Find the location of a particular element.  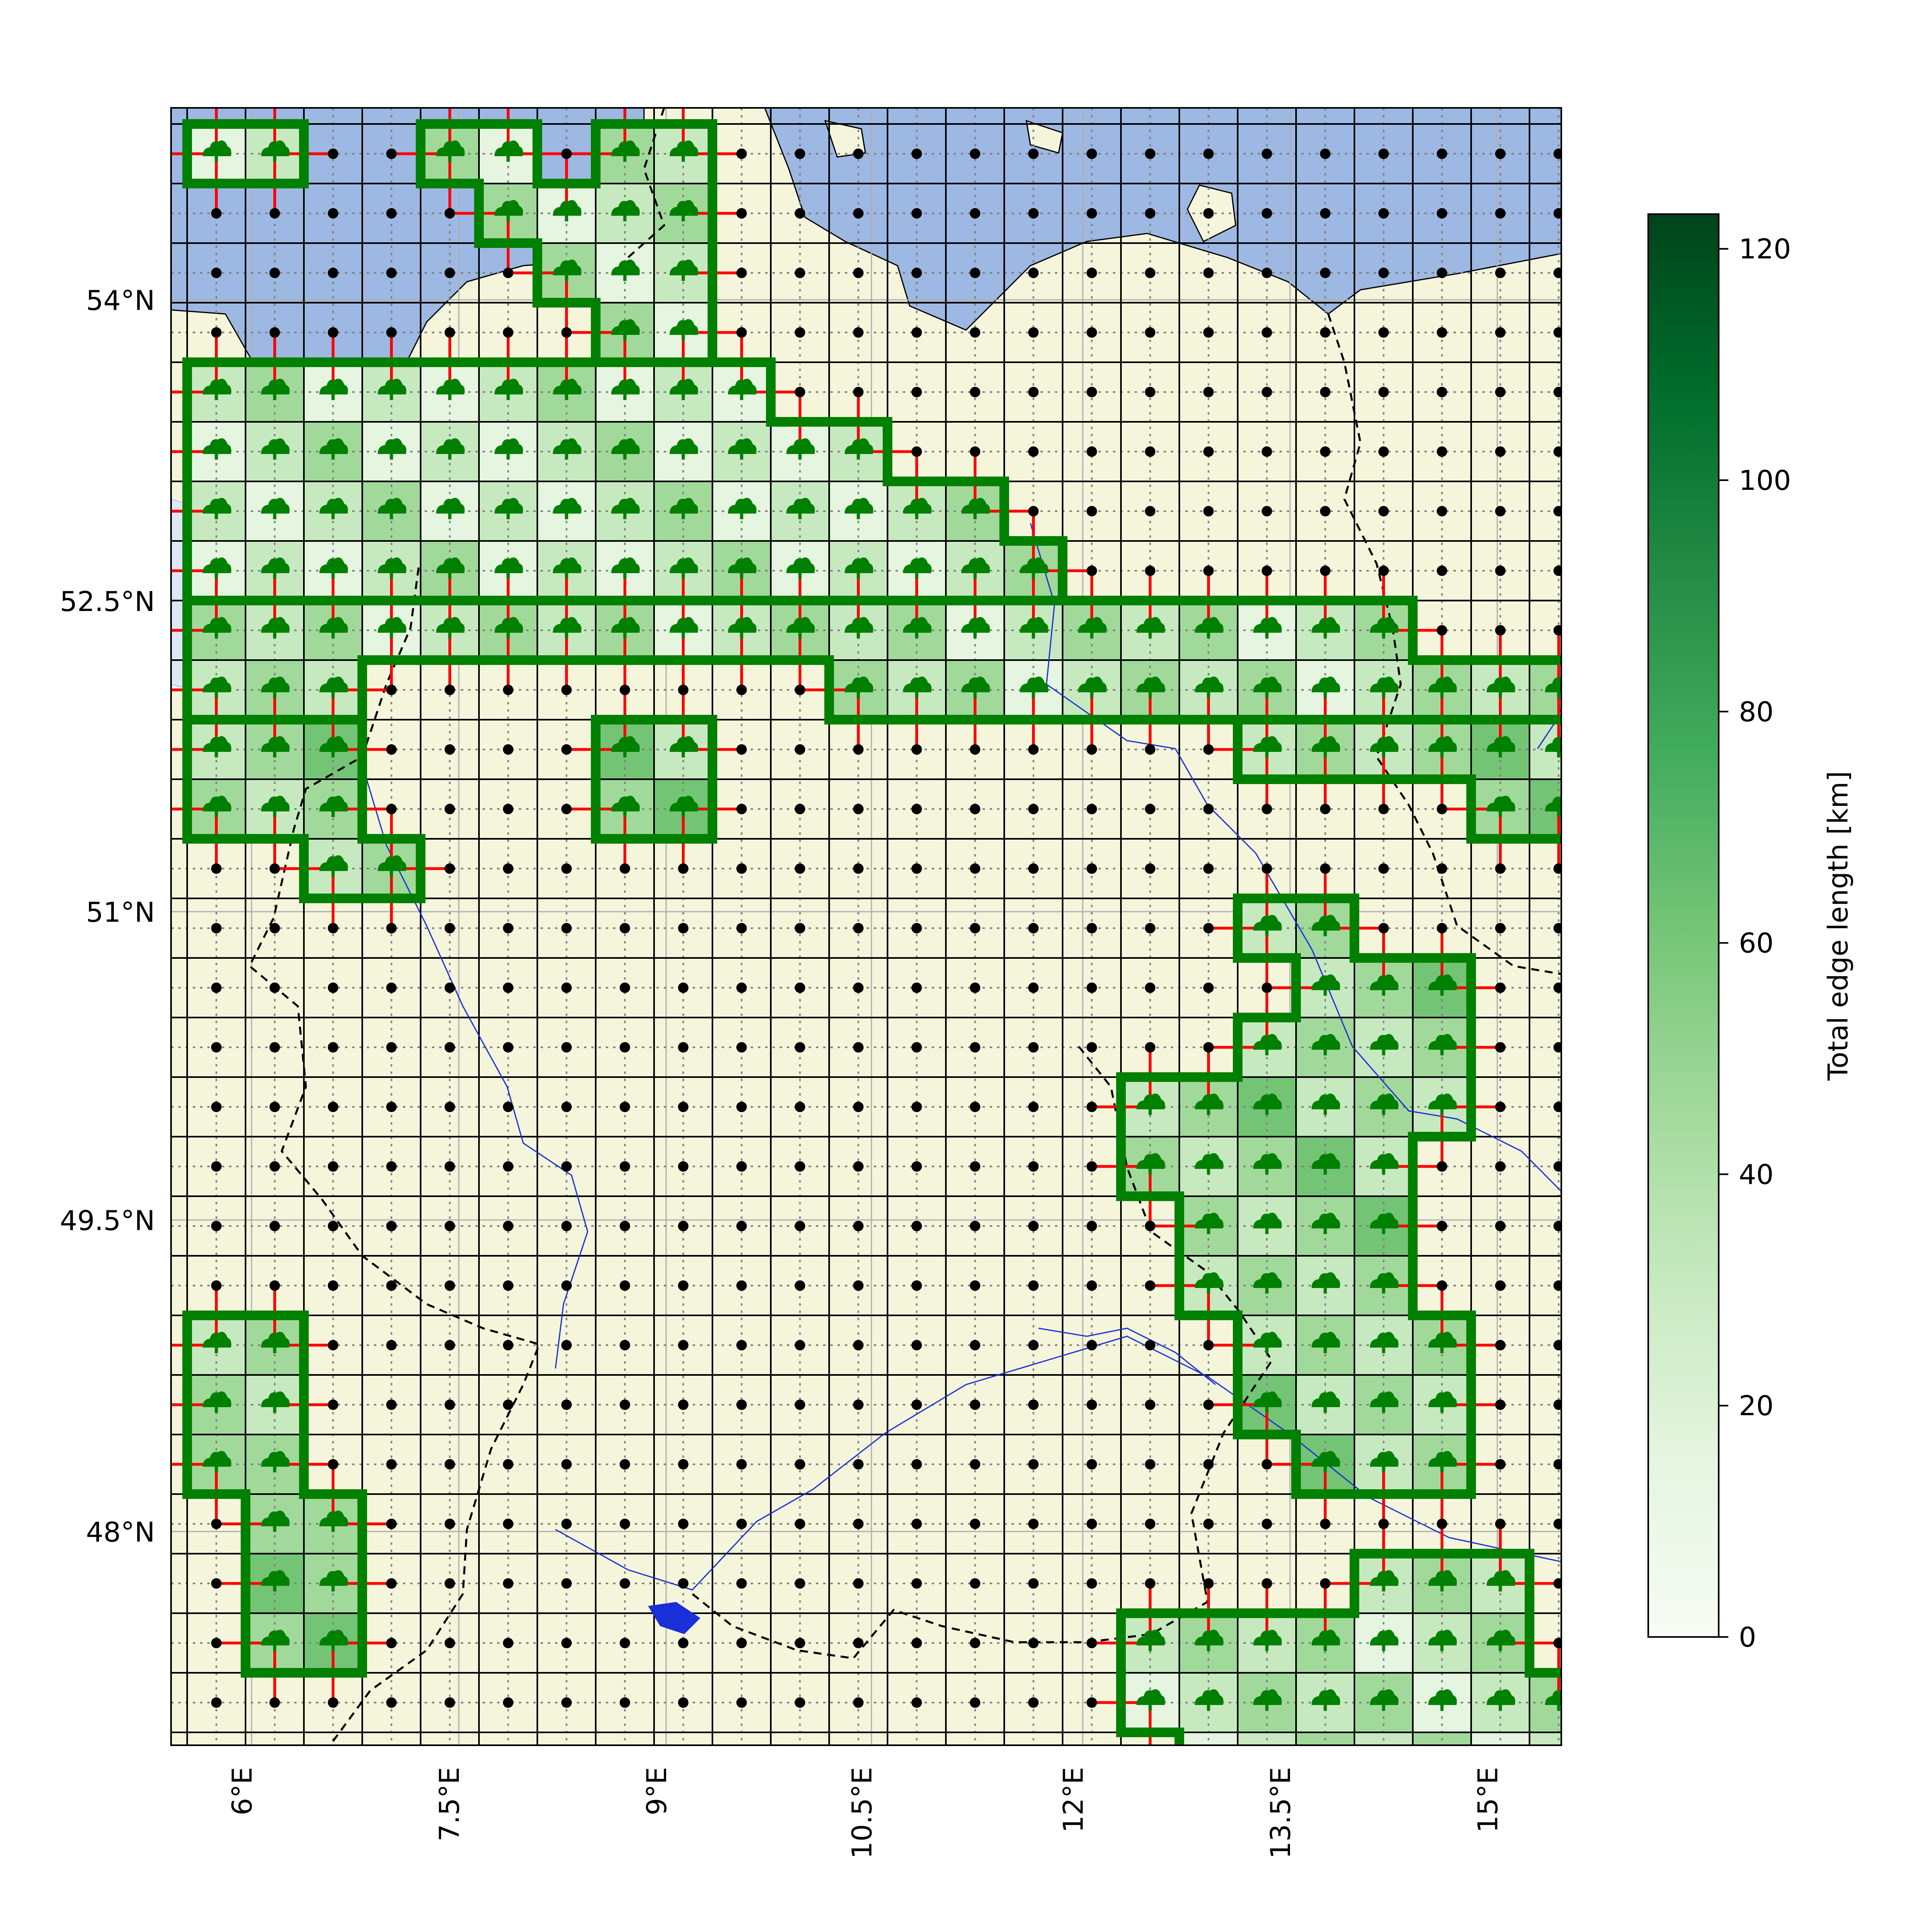

colorbar-gradient is located at coordinates (1683, 926).